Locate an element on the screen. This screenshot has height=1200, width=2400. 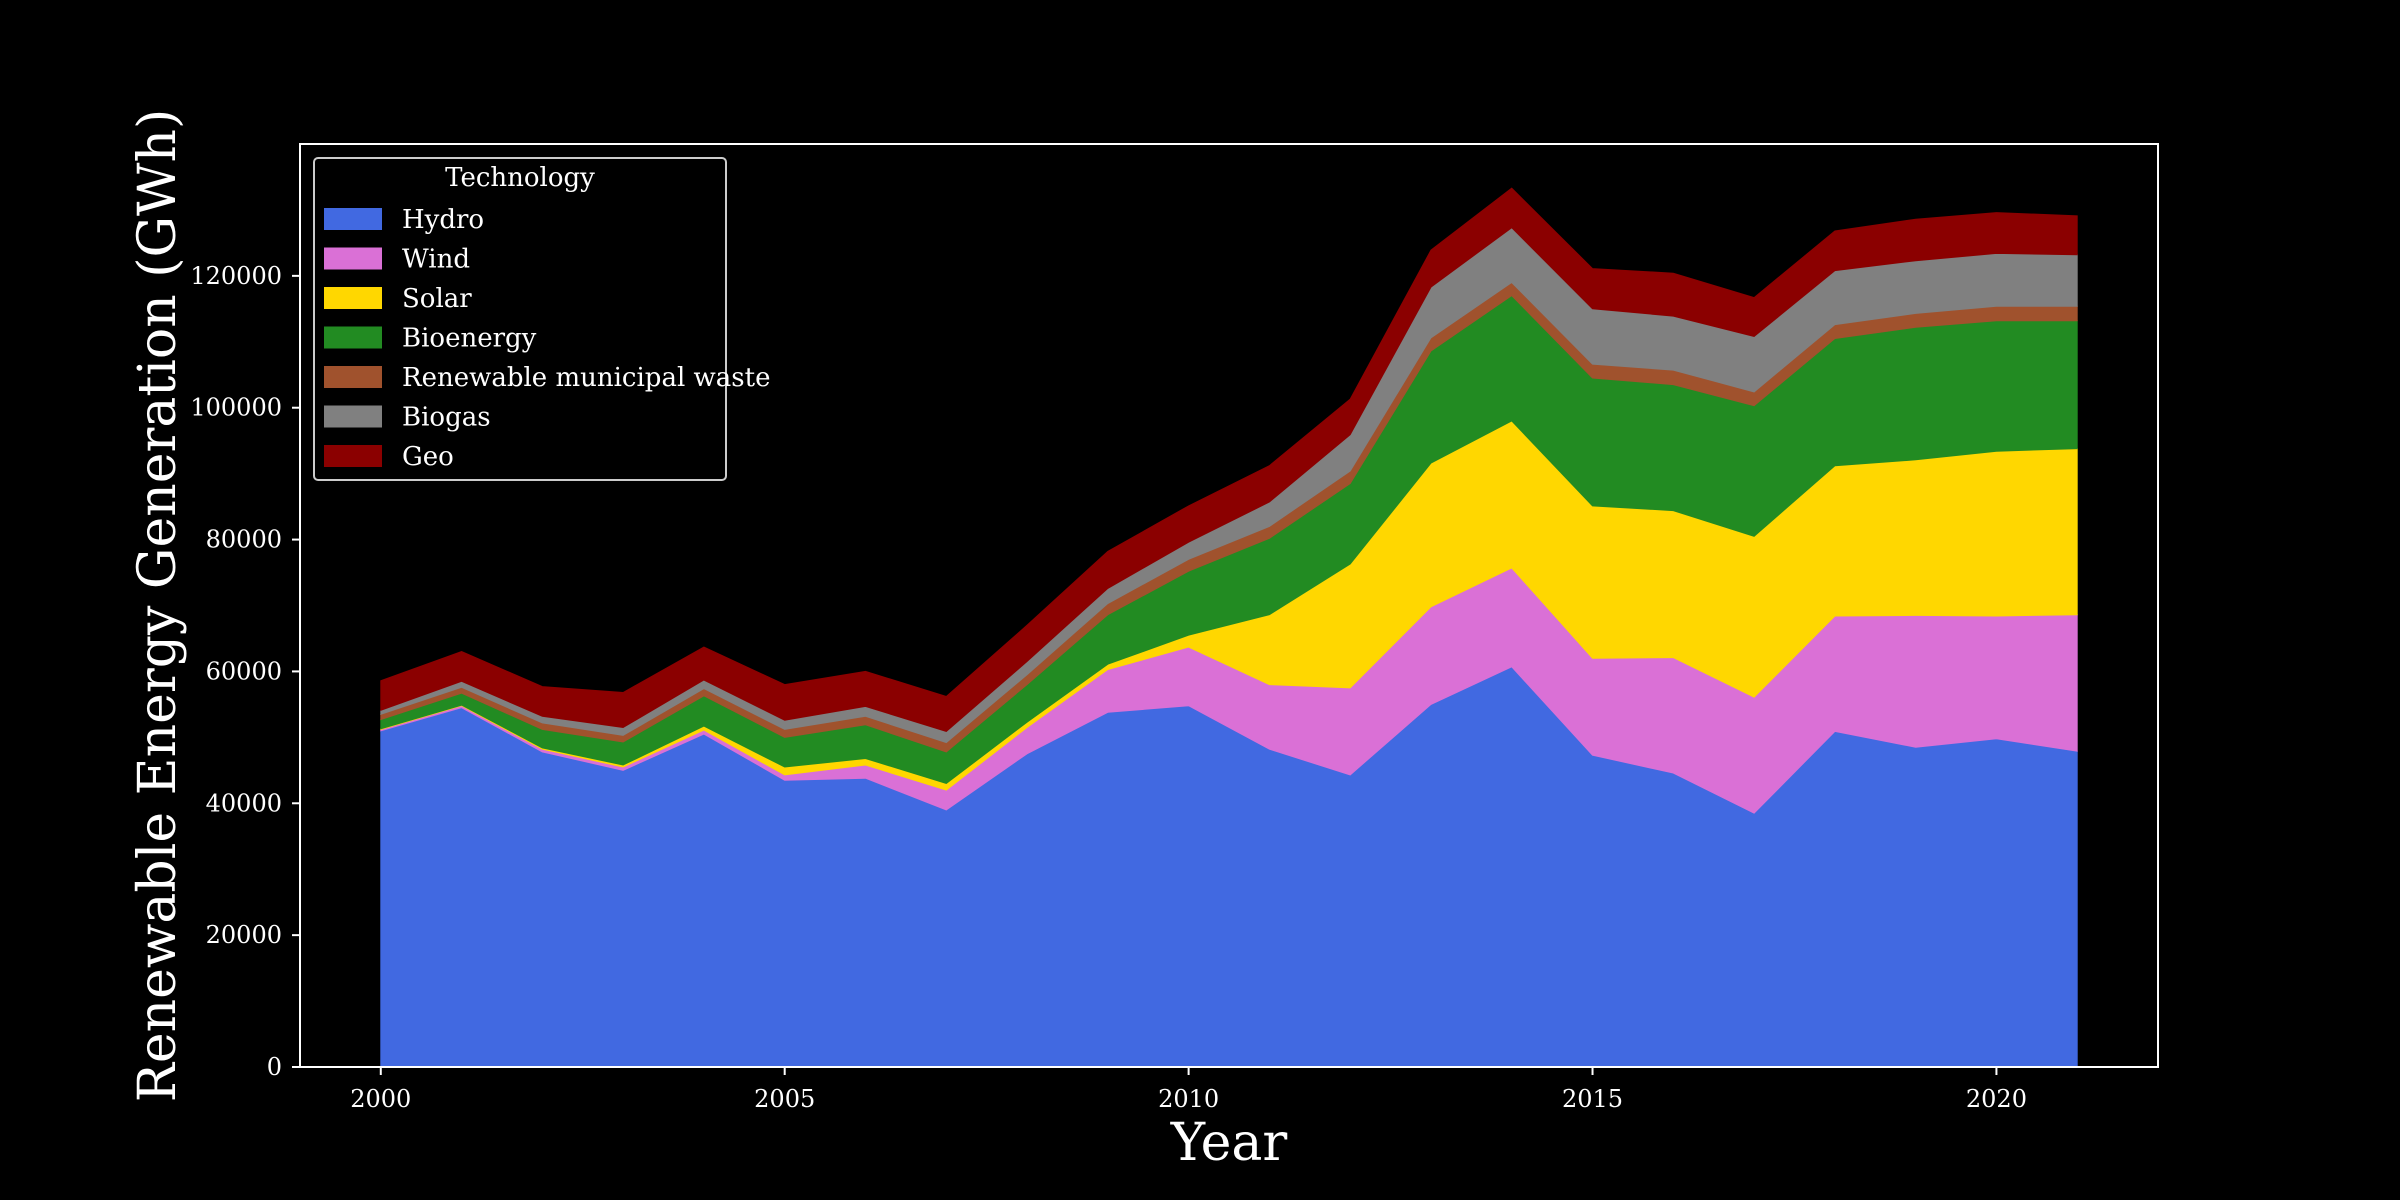
y-tick-label: 60000 is located at coordinates (244, 671).